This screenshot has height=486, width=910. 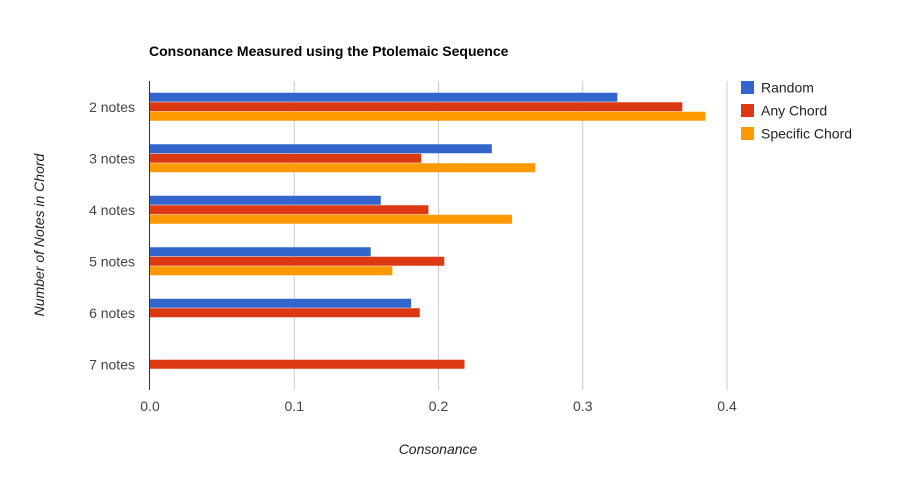 I want to click on x-tick-labels: 0.0 0.1 0.2 0.3 0.4, so click(x=438, y=406).